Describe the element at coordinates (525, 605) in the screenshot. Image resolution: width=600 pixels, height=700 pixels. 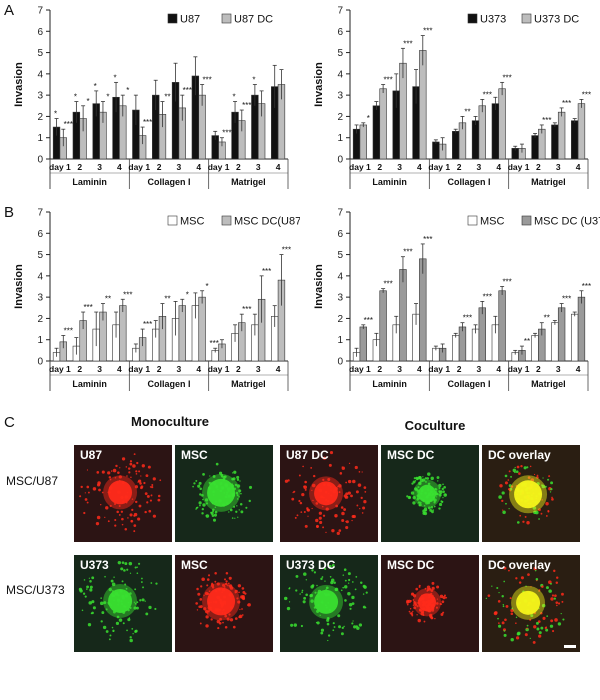
I see `micrograph-image` at that location.